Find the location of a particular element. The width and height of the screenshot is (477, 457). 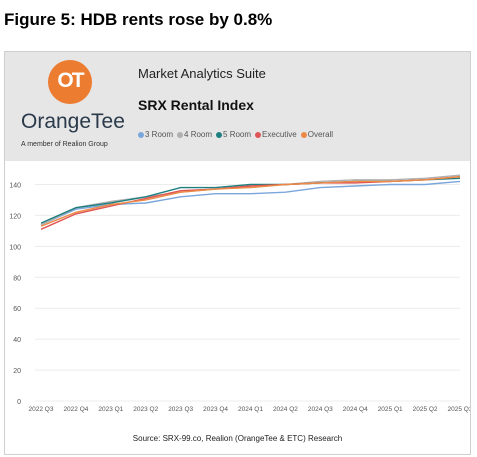

x-tick-label: 2023 Q1 is located at coordinates (110, 409).